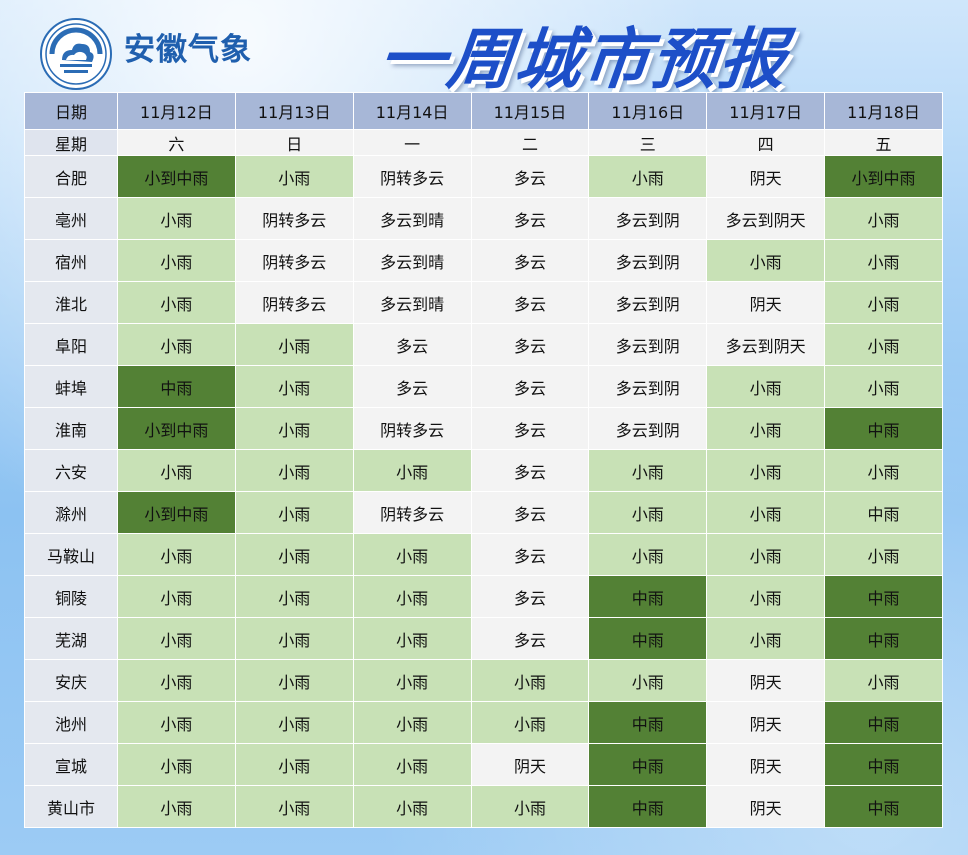 This screenshot has height=855, width=968. What do you see at coordinates (483, 638) in the screenshot?
I see `table-row: 芜湖 小雨 小雨 小雨 多云 中雨 小雨 中雨` at bounding box center [483, 638].